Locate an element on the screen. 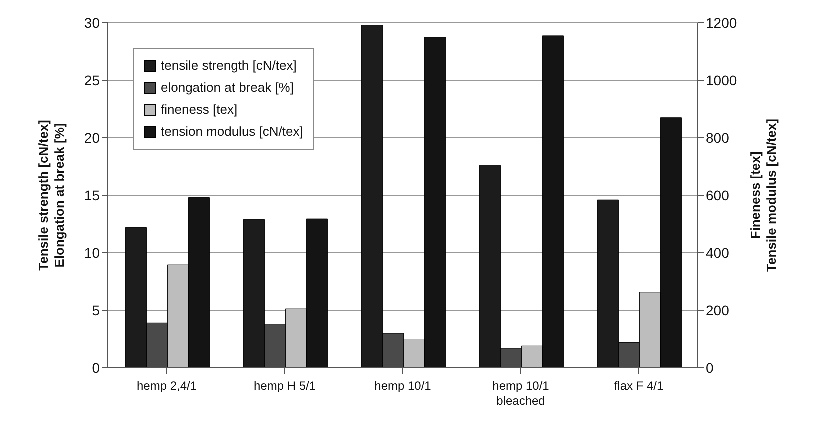  legend-label: elongation at break [%] is located at coordinates (227, 88).